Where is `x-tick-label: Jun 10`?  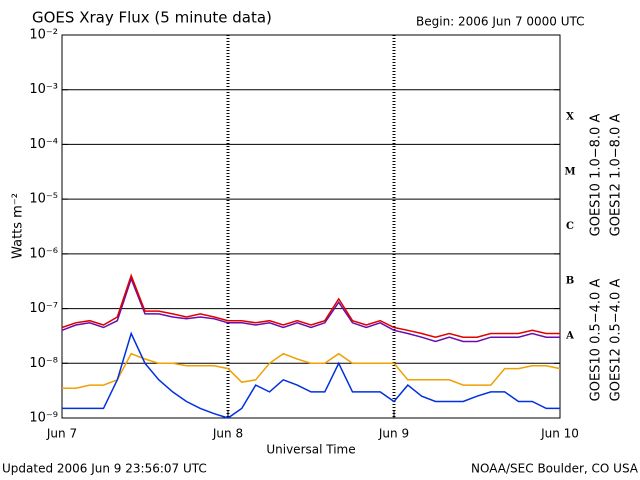
x-tick-label: Jun 10 is located at coordinates (559, 434).